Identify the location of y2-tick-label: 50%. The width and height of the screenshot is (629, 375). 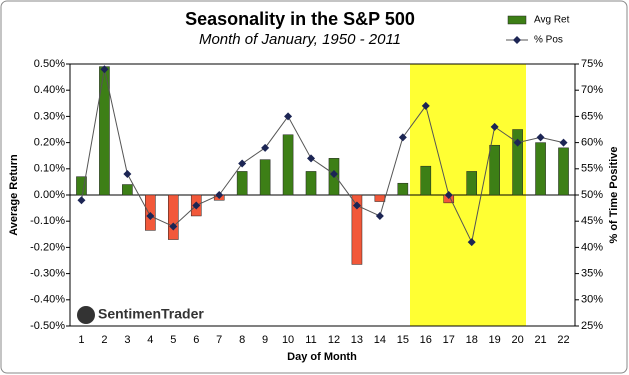
(592, 195).